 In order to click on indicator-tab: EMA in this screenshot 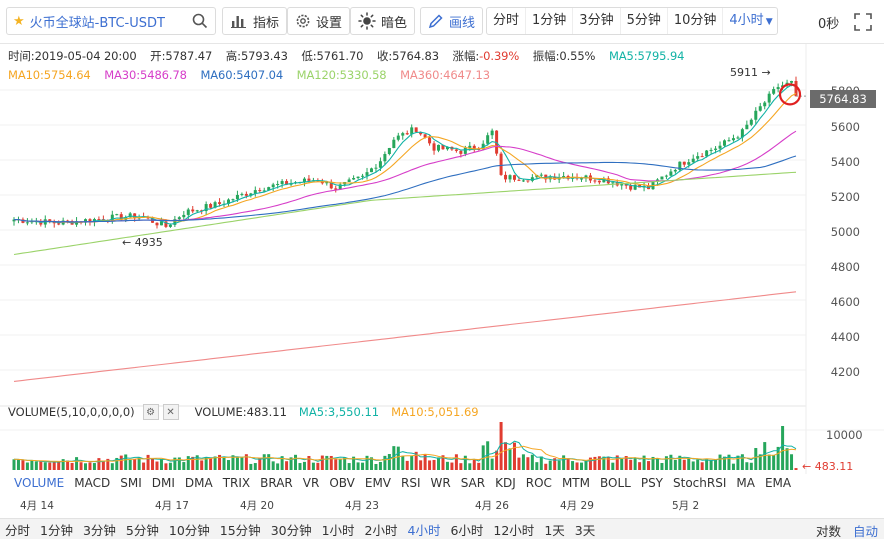, I will do `click(778, 483)`.